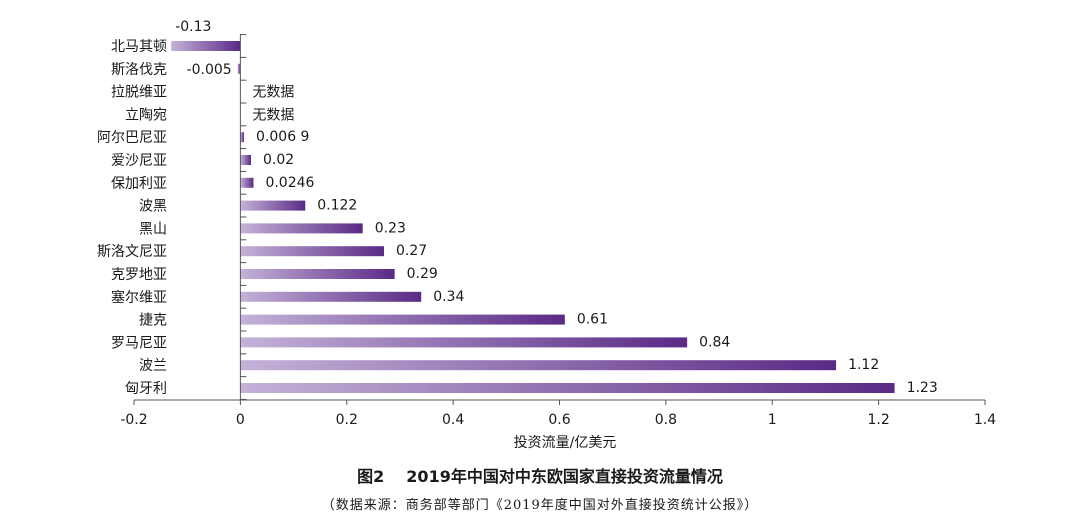  What do you see at coordinates (565, 443) in the screenshot?
I see `x-axis-title: 投资流量/亿美元` at bounding box center [565, 443].